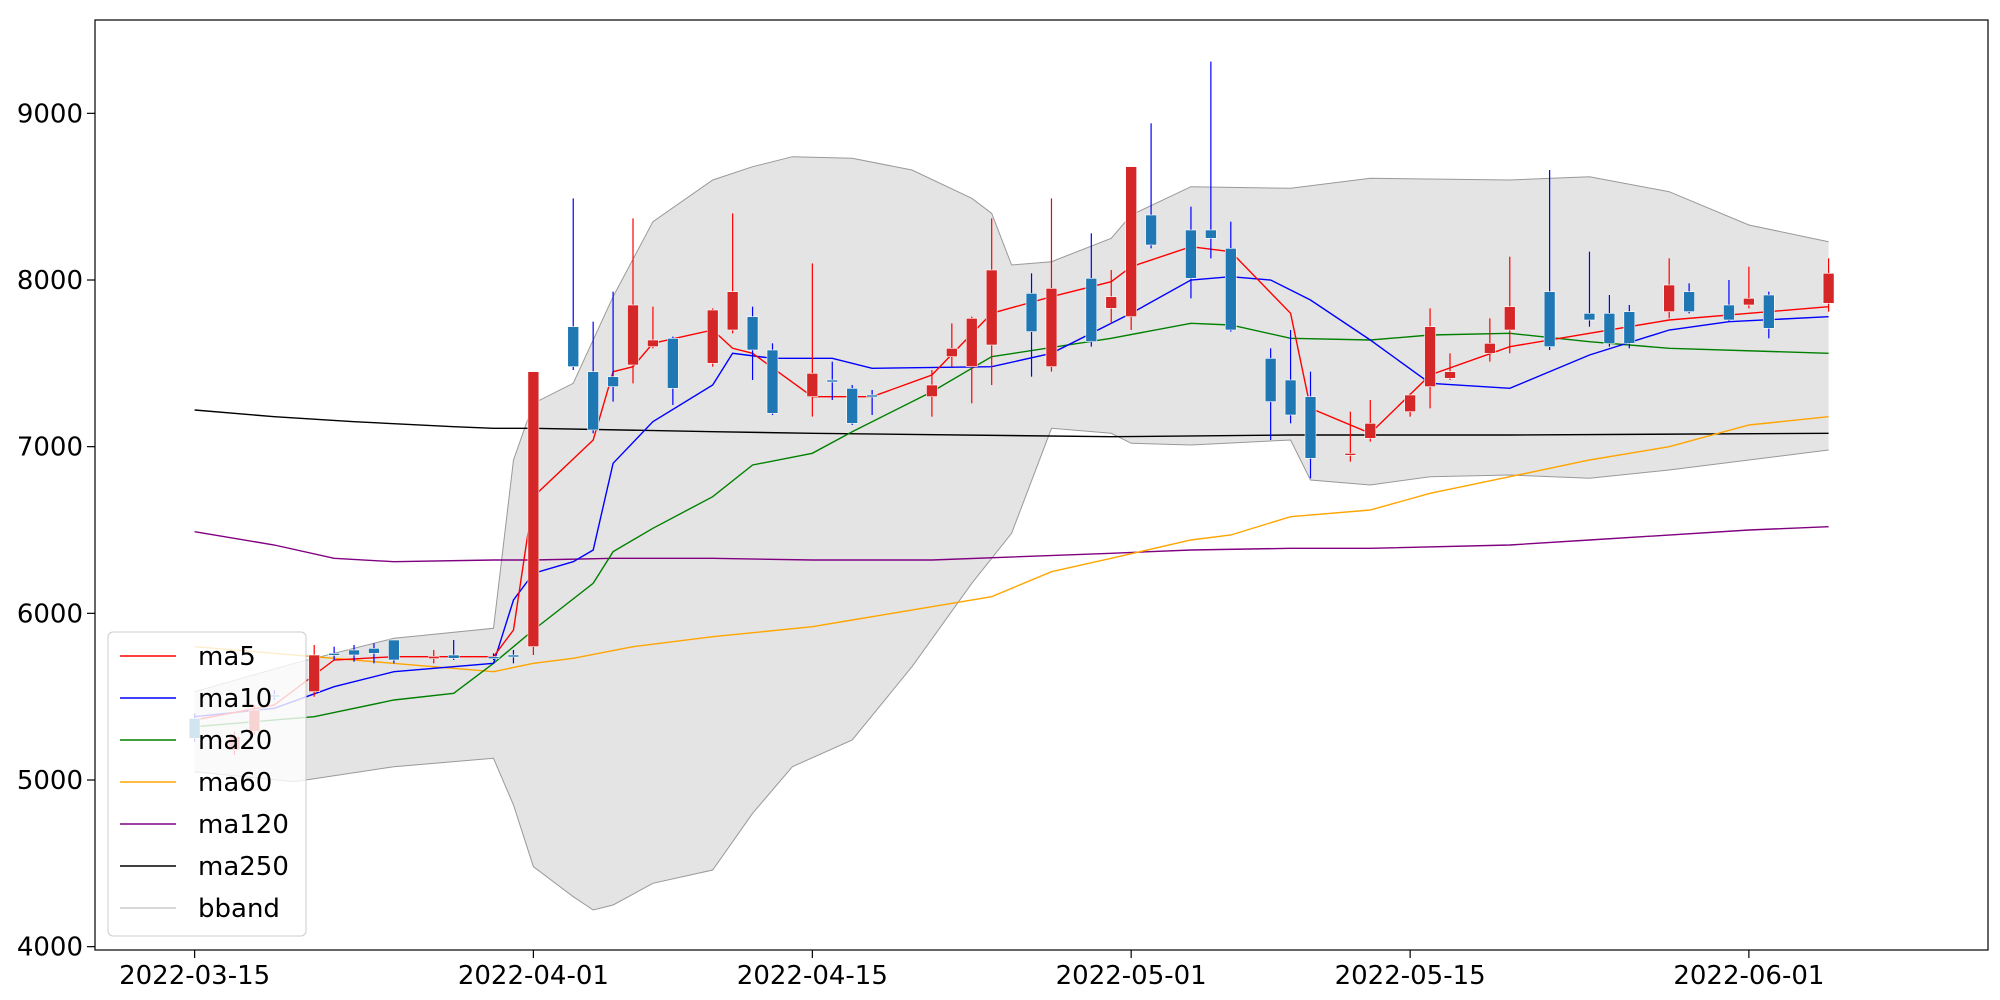 The width and height of the screenshot is (2000, 1000). Describe the element at coordinates (243, 867) in the screenshot. I see `legend-label: ma250` at that location.